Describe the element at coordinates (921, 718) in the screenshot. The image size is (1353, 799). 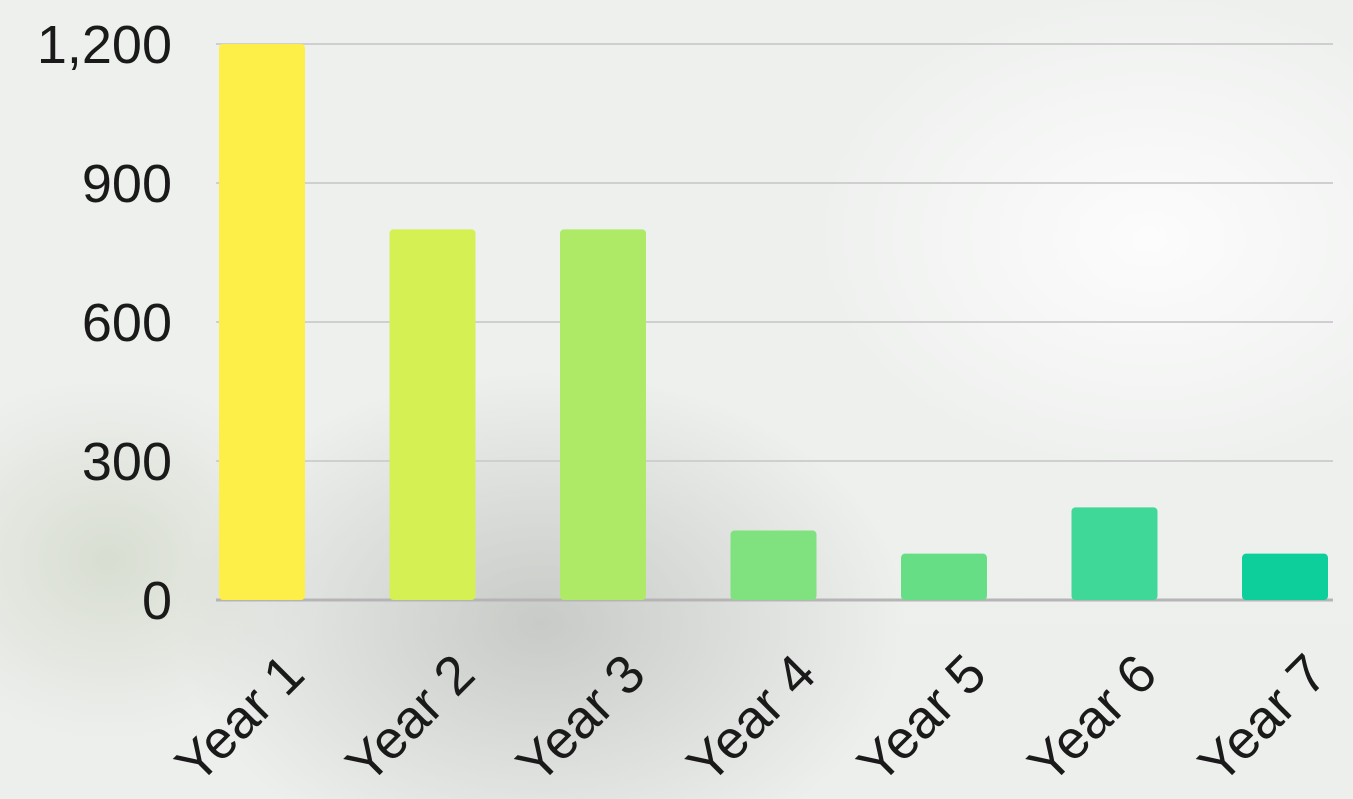
I see `x-tick-label: Year 5` at that location.